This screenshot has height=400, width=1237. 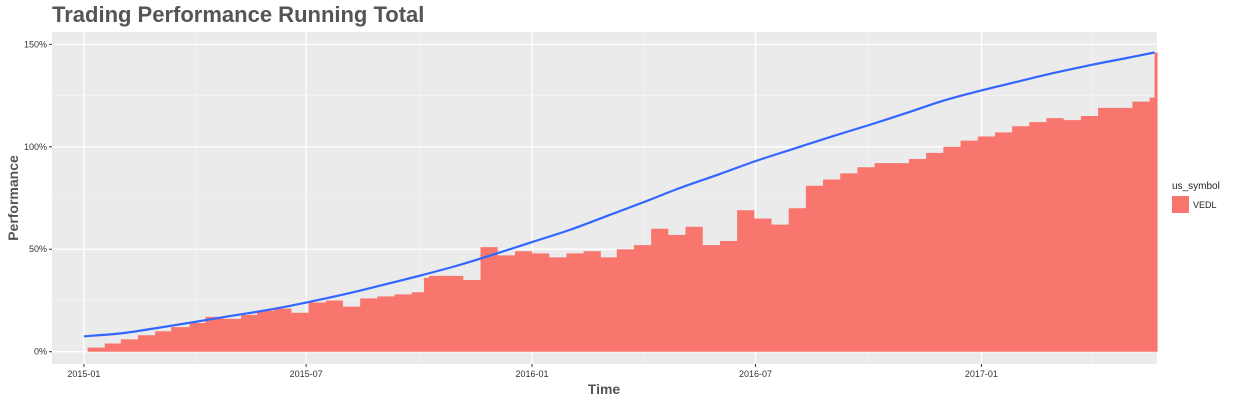 I want to click on x-axis-title: Time, so click(x=604, y=389).